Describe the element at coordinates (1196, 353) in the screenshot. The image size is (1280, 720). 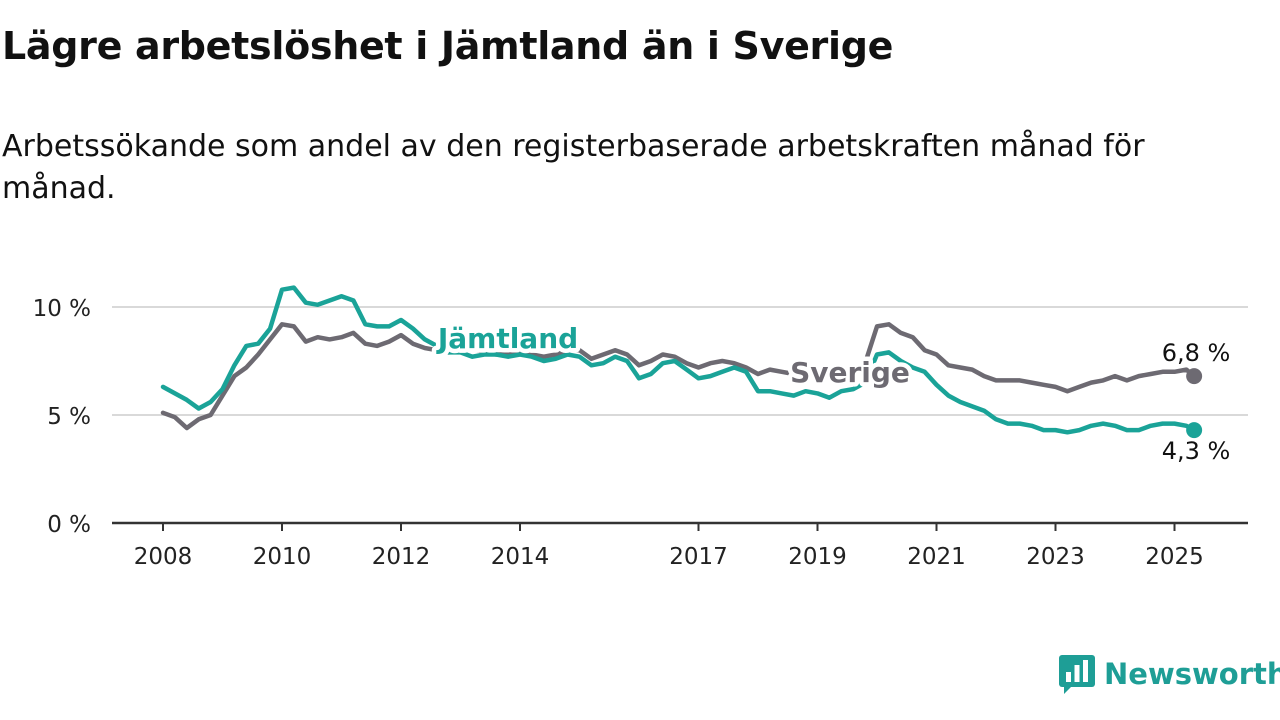
I see `end-value-label-sverige: 6,8 %` at that location.